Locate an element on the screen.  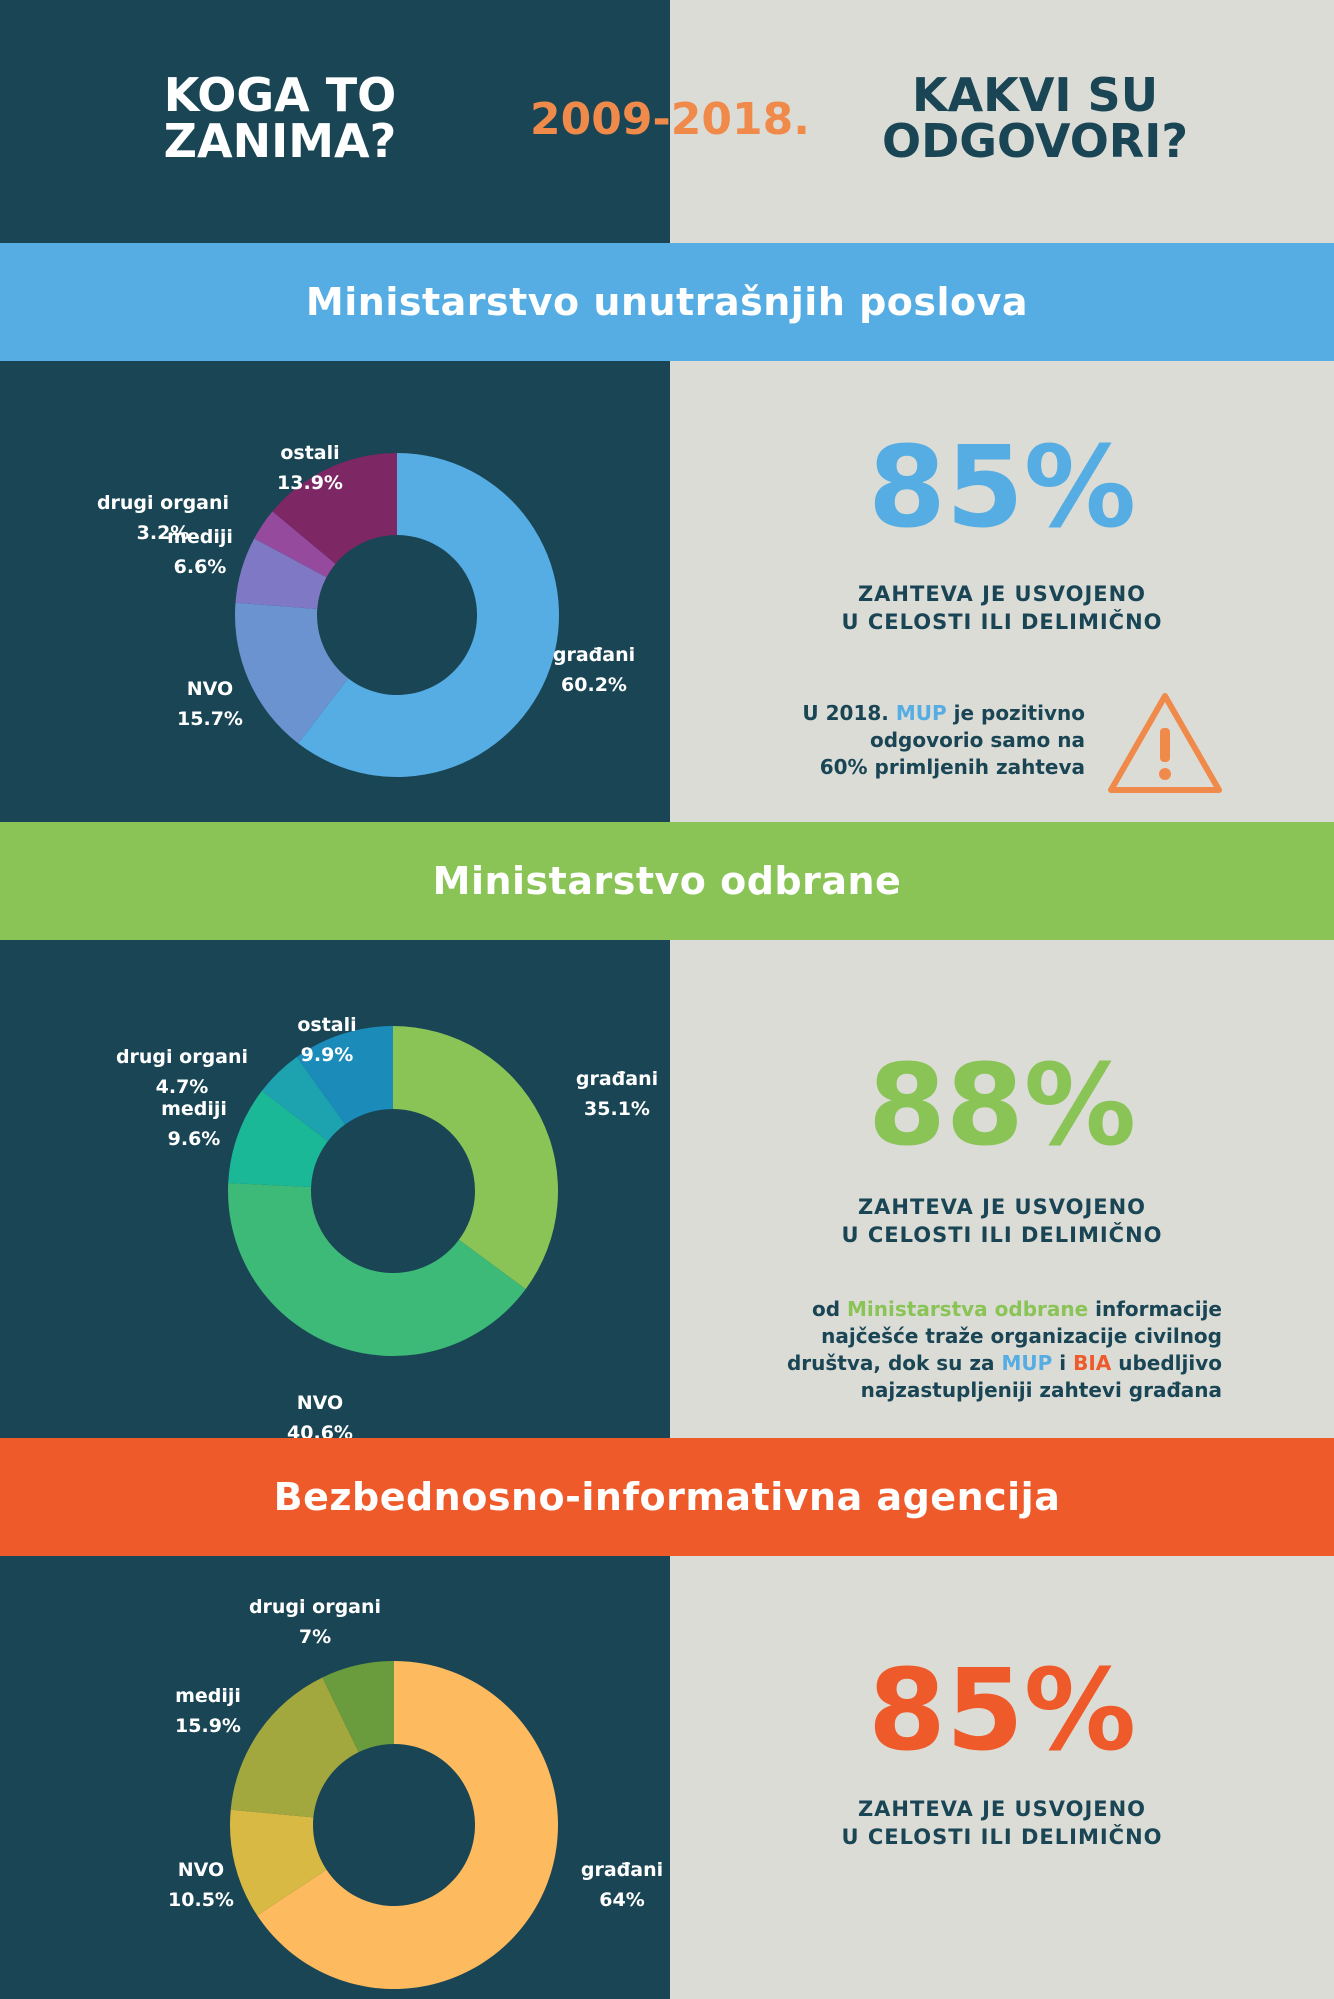
section-band-mup: Ministarstvo unutrašnjih poslova is located at coordinates (667, 302).